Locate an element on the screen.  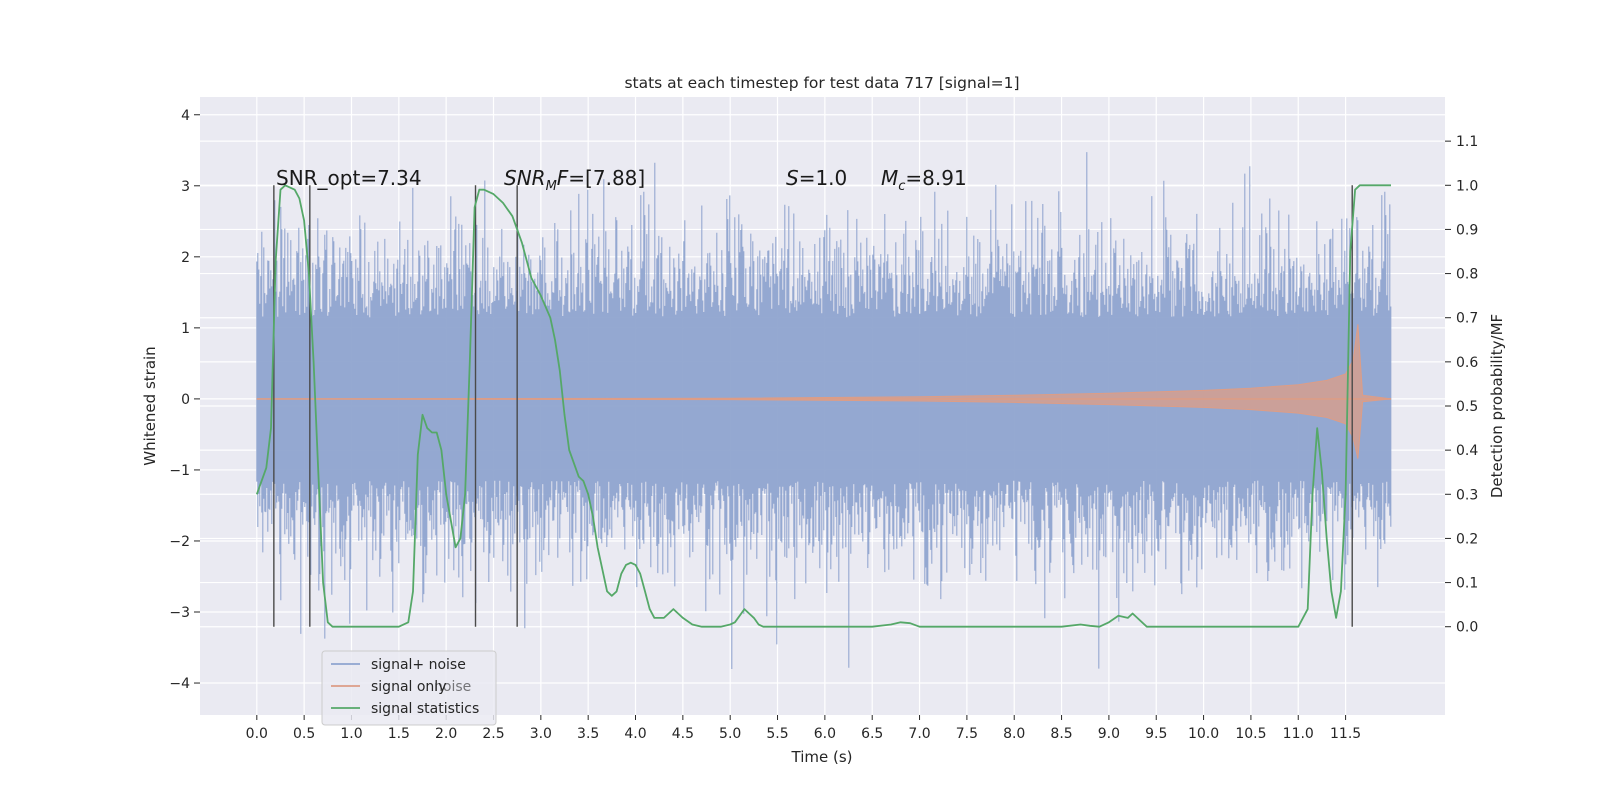
x-tick-label: 8.5 is located at coordinates (1061, 734).